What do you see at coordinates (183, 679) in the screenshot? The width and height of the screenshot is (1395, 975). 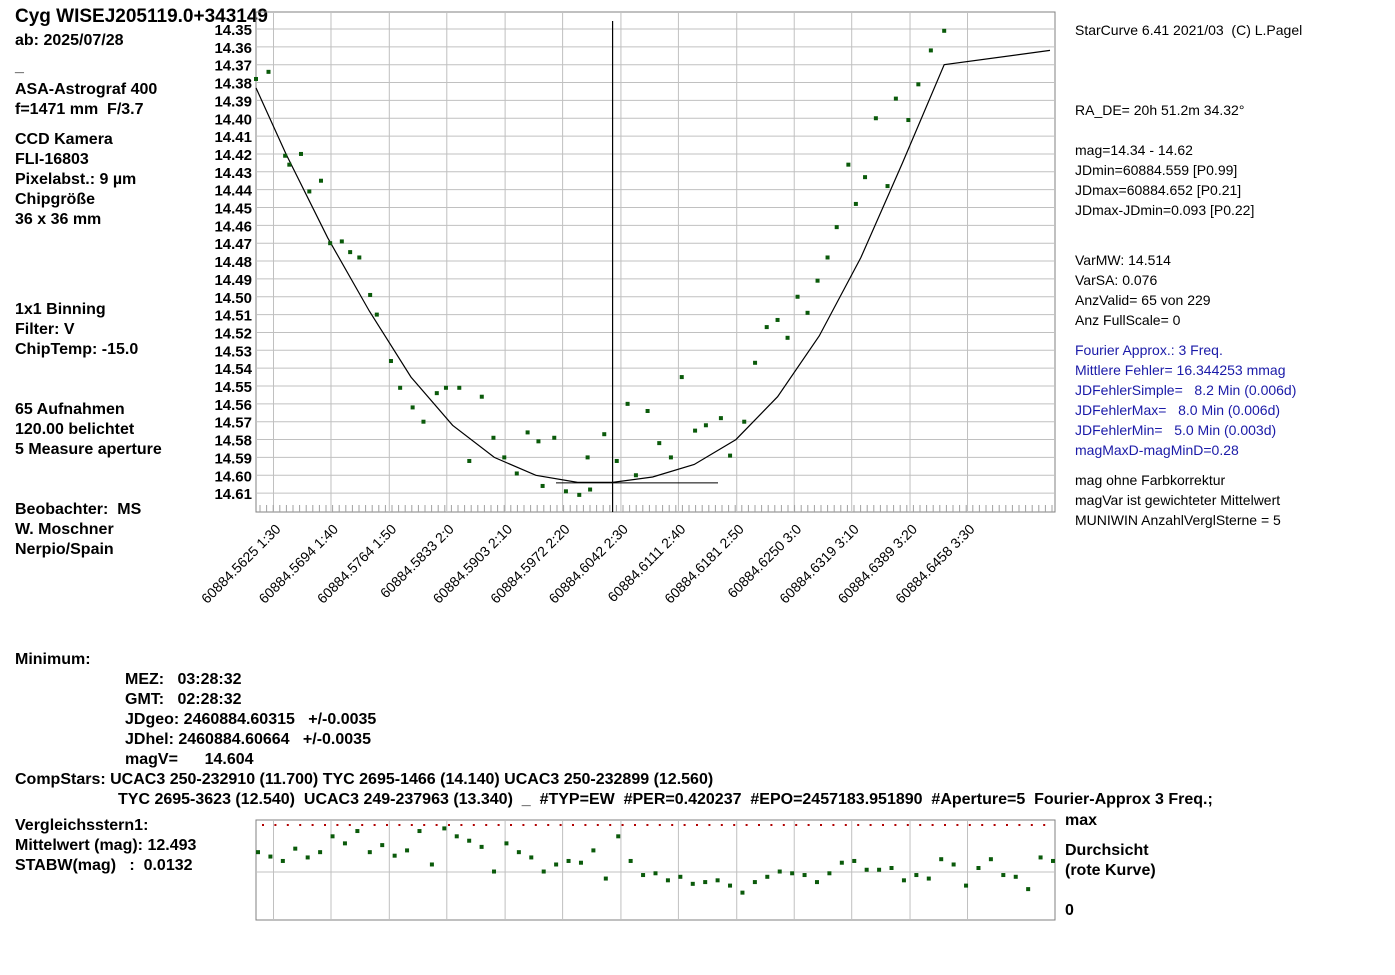 I see `minimum-mez: MEZ: 03:28:32` at bounding box center [183, 679].